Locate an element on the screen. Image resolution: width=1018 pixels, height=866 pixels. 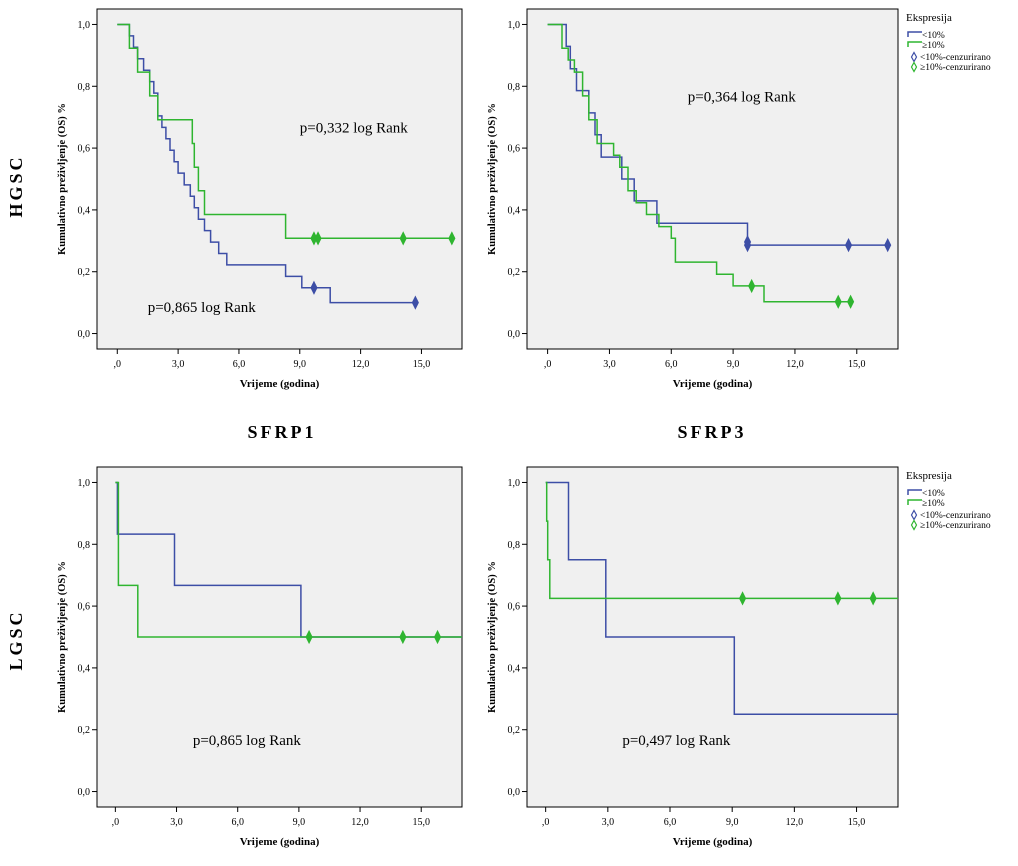
p-value-annotation: p=0,364 log Rank is located at coordinates (742, 98).